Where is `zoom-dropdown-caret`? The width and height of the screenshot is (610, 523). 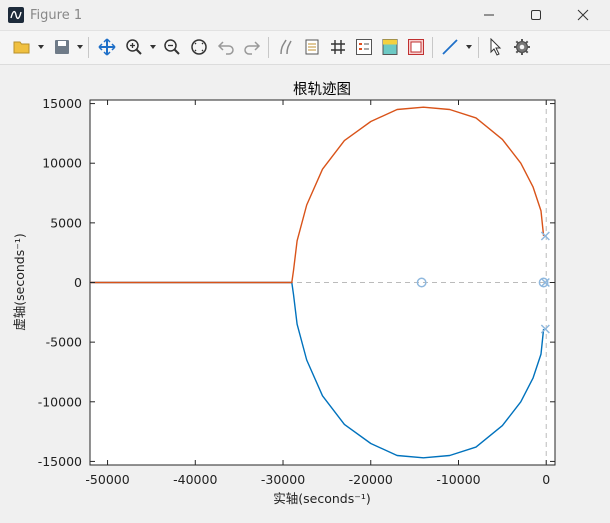 zoom-dropdown-caret is located at coordinates (153, 47).